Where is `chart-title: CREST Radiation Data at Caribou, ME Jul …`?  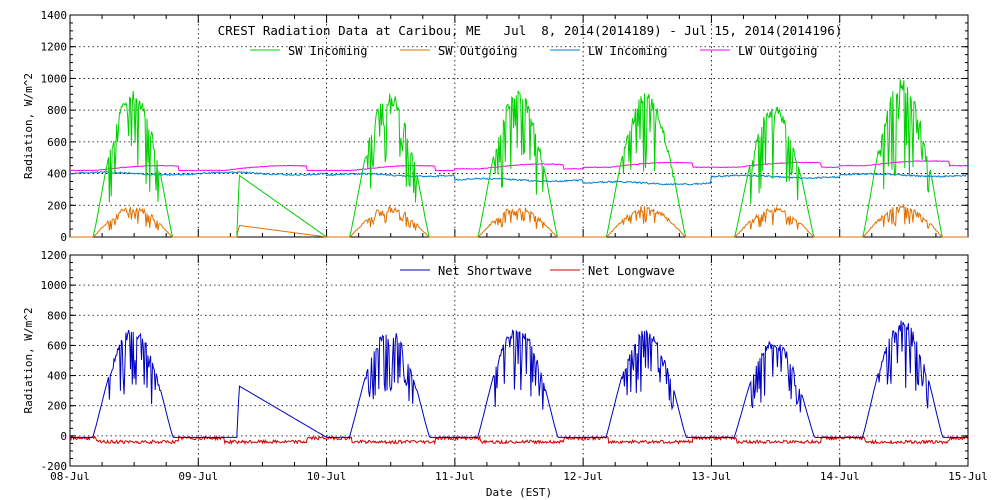
chart-title: CREST Radiation Data at Caribou, ME Jul … is located at coordinates (530, 30).